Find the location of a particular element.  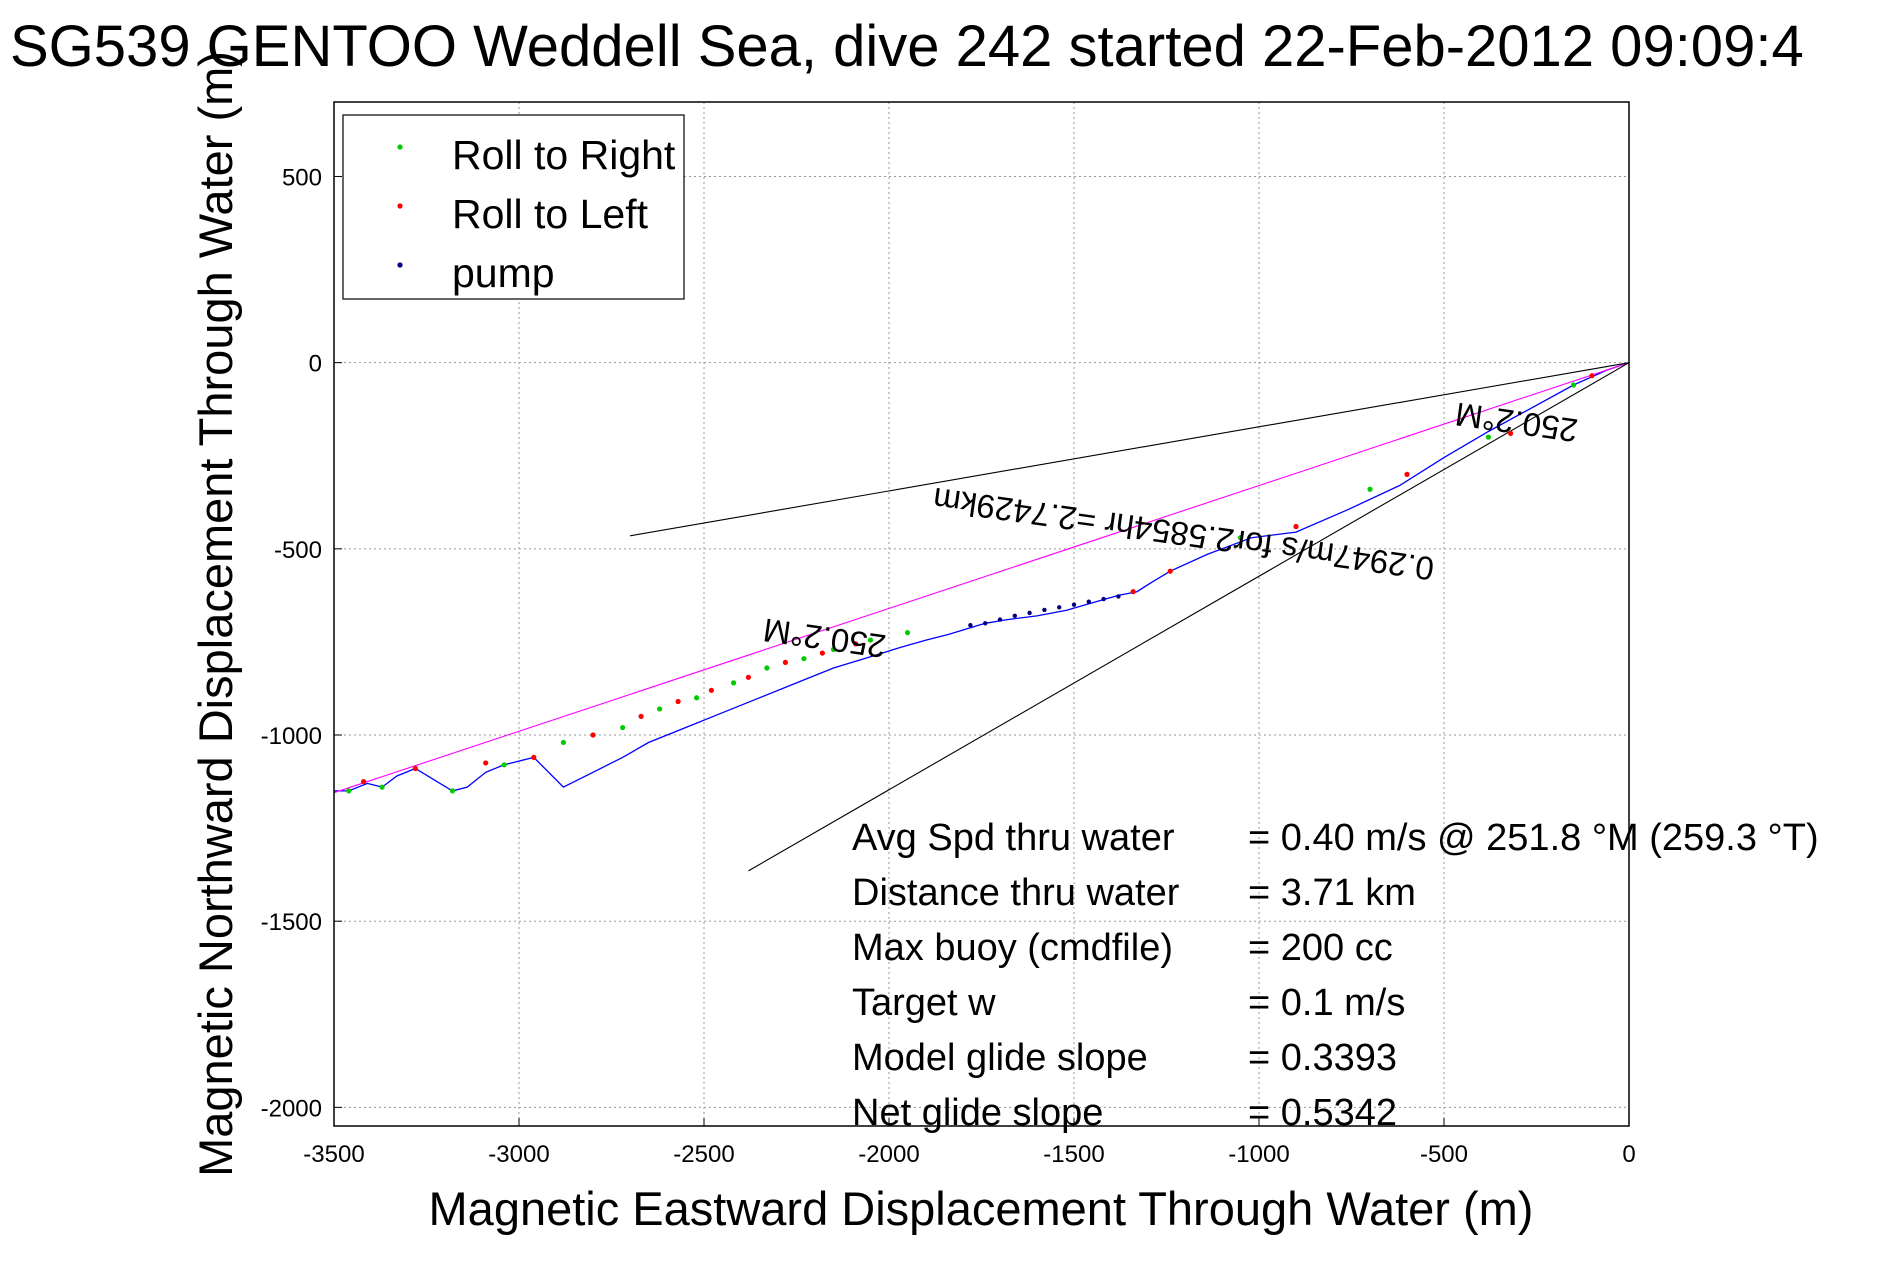

y-tick-label: -500 is located at coordinates (298, 550).